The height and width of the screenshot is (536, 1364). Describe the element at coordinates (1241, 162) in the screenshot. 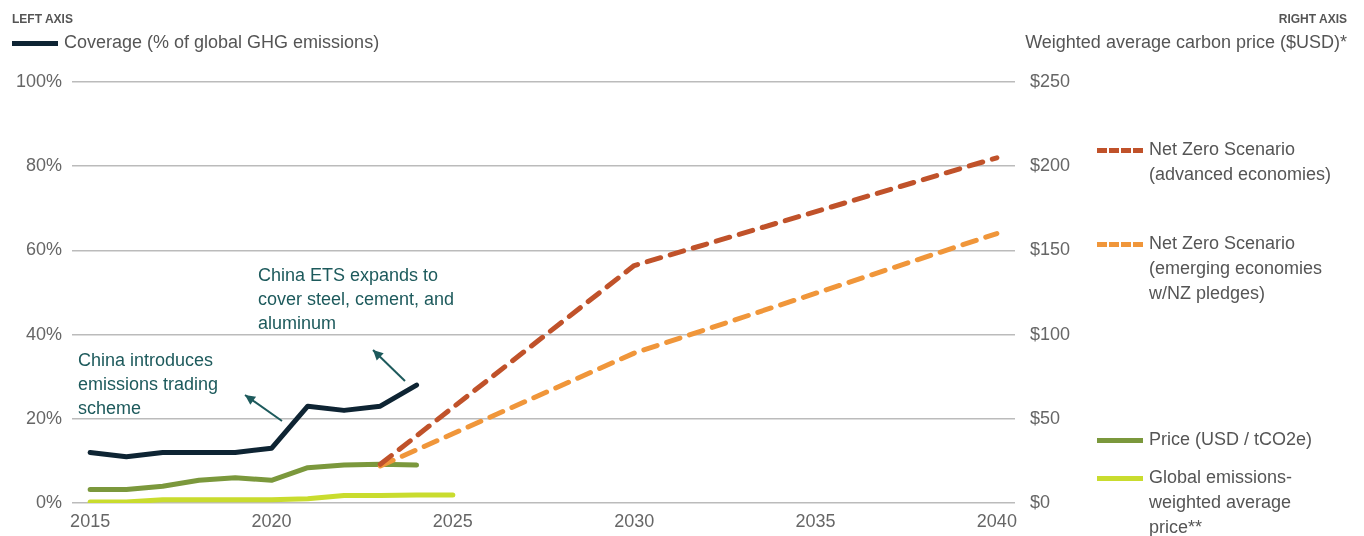

I see `legend-label: Net Zero Scenario (advanced economies)` at that location.